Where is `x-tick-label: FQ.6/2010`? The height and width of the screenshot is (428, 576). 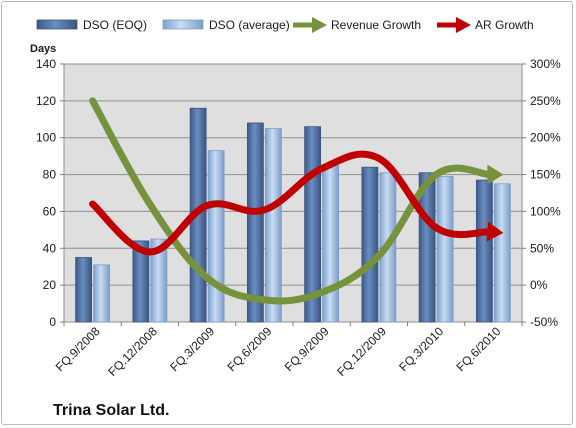
x-tick-label: FQ.6/2010 is located at coordinates (479, 349).